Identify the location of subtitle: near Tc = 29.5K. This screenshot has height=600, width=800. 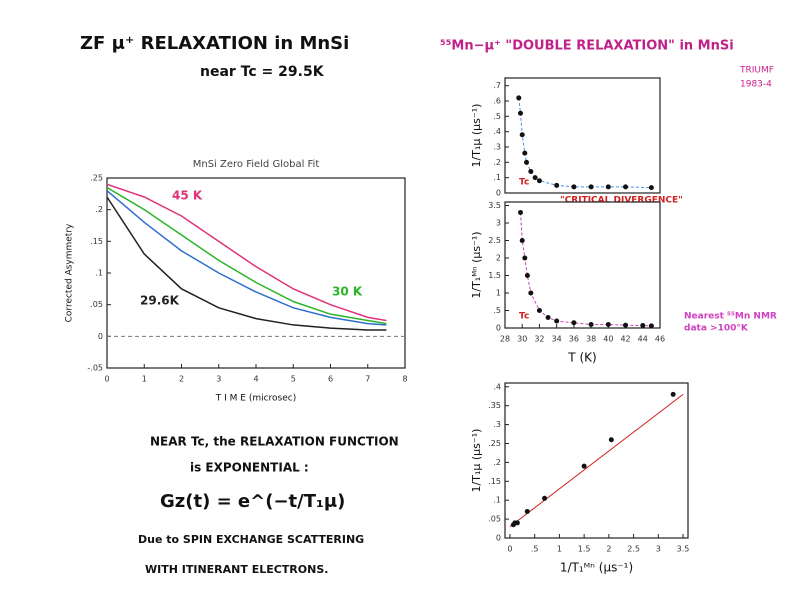
(262, 72).